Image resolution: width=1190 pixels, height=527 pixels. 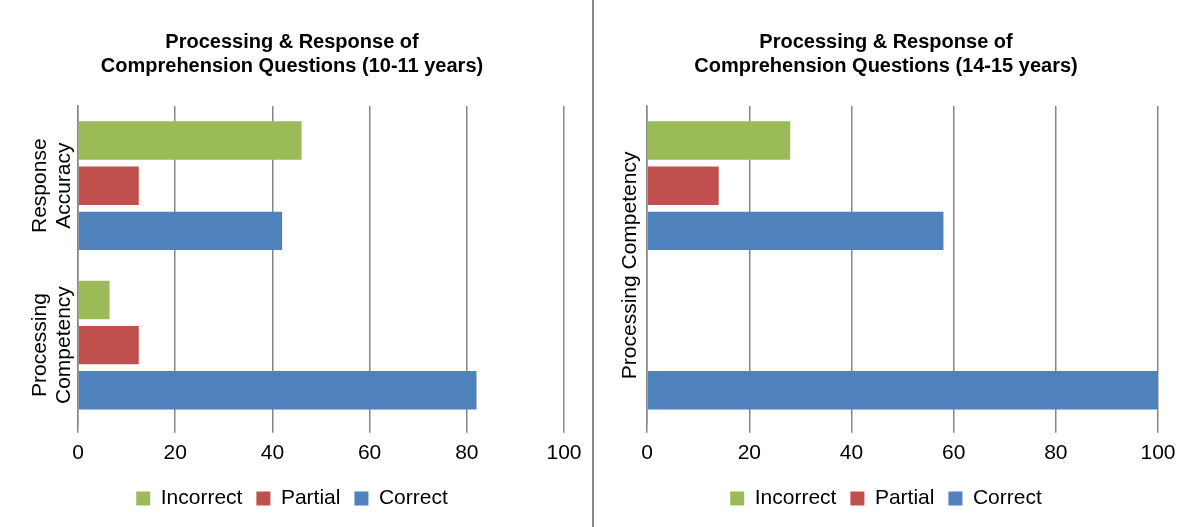 I want to click on y-axis-title: Processing Competency, so click(x=629, y=265).